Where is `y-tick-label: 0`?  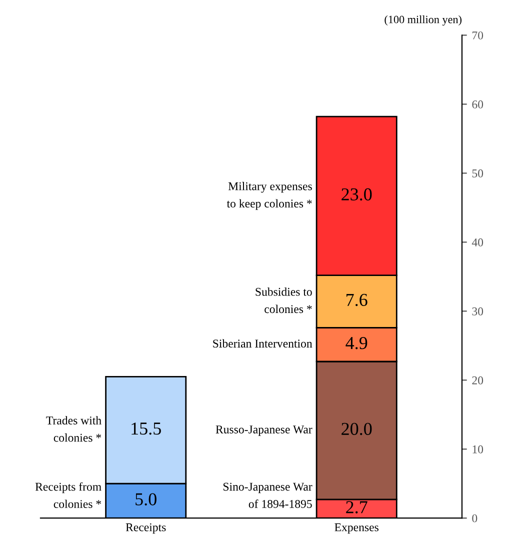 y-tick-label: 0 is located at coordinates (475, 518).